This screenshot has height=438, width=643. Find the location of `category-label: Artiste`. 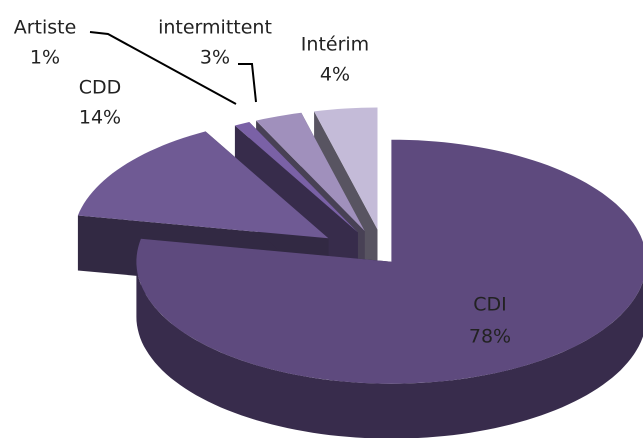

category-label: Artiste is located at coordinates (45, 28).